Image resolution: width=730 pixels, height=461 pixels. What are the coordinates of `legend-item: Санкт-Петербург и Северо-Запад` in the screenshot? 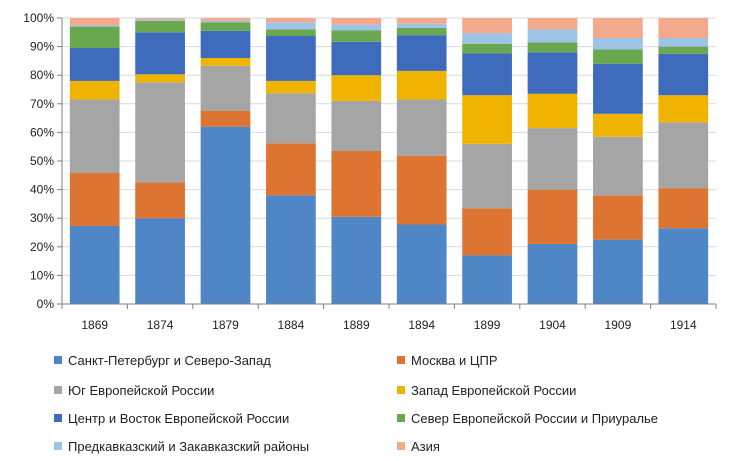 It's located at (162, 360).